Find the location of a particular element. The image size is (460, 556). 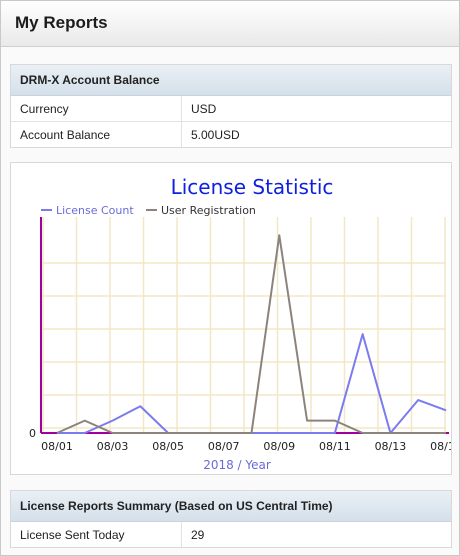

table-row: Currency USD is located at coordinates (231, 109).